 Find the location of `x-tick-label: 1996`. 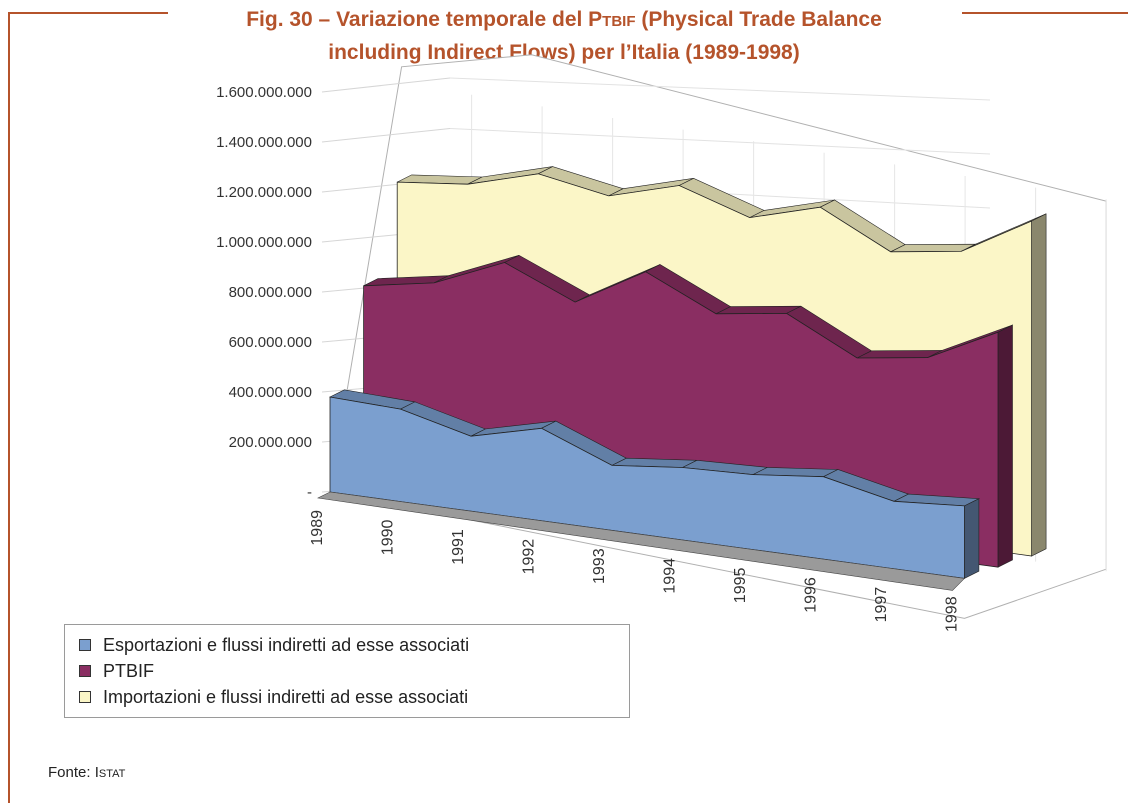

x-tick-label: 1996 is located at coordinates (811, 595).